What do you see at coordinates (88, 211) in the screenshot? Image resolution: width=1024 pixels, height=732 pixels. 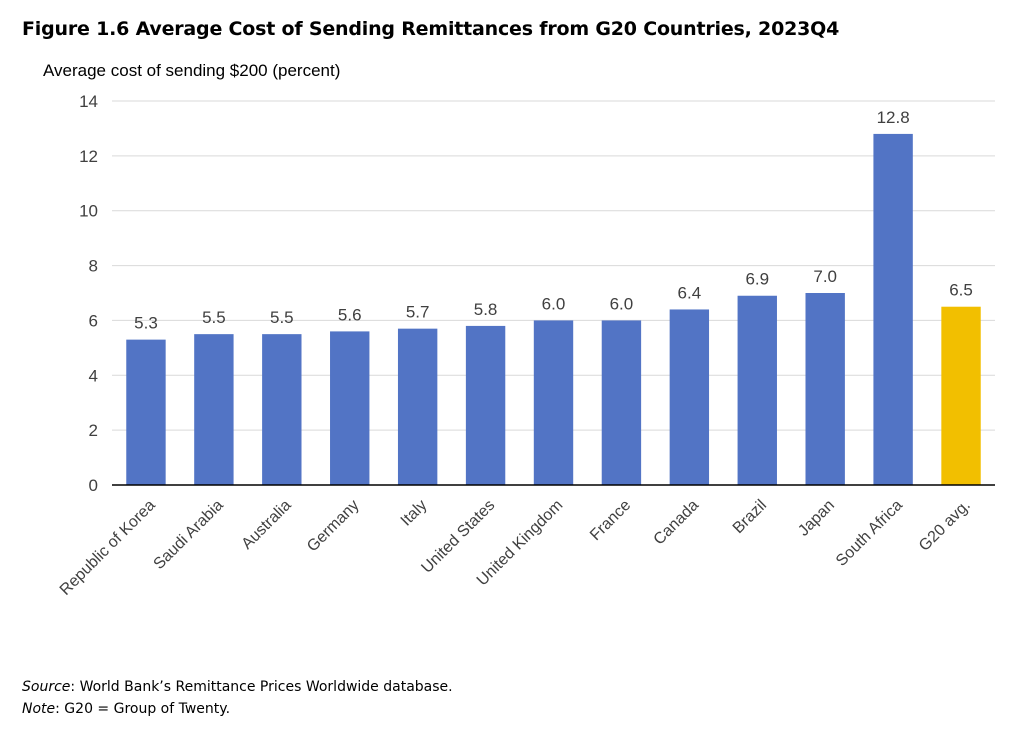 I see `y-tick-label: 10` at bounding box center [88, 211].